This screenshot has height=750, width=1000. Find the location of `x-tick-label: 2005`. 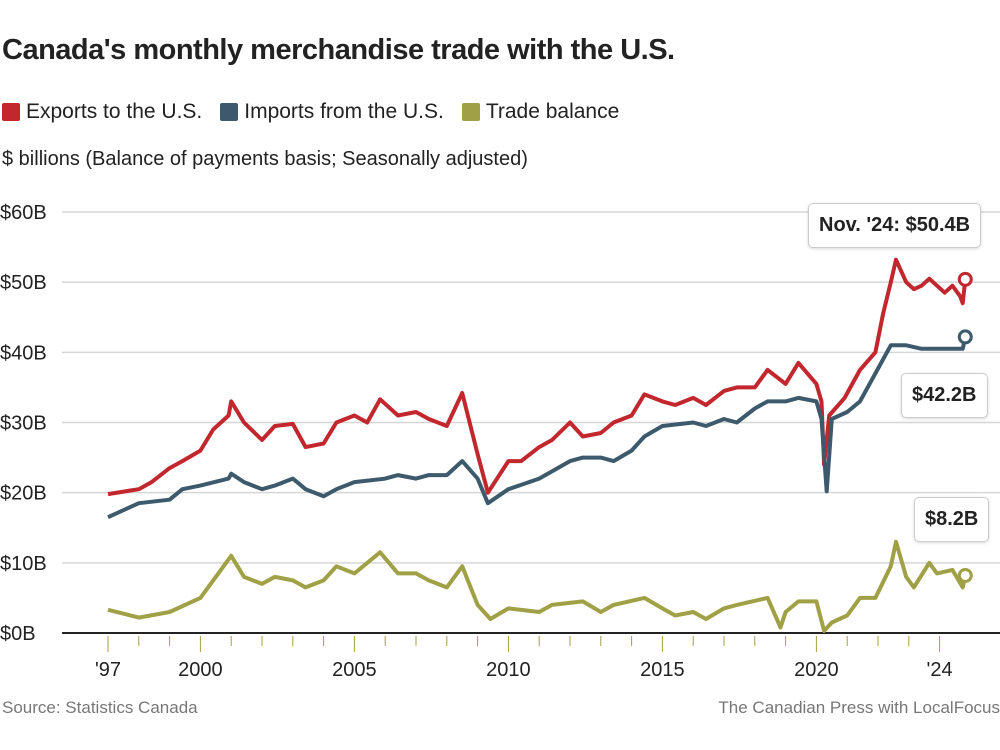

x-tick-label: 2005 is located at coordinates (354, 670).